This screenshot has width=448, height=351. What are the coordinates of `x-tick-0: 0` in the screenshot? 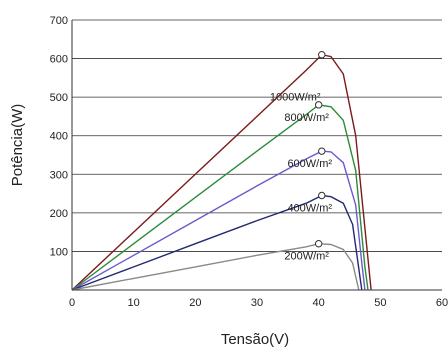 It's located at (72, 303).